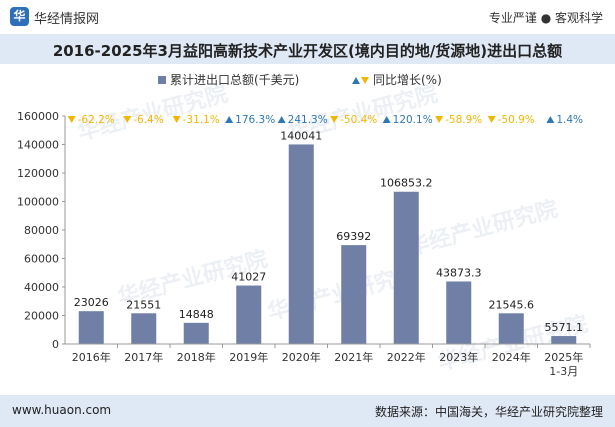 The height and width of the screenshot is (427, 615). I want to click on growth-value-label: -31.1%, so click(201, 120).